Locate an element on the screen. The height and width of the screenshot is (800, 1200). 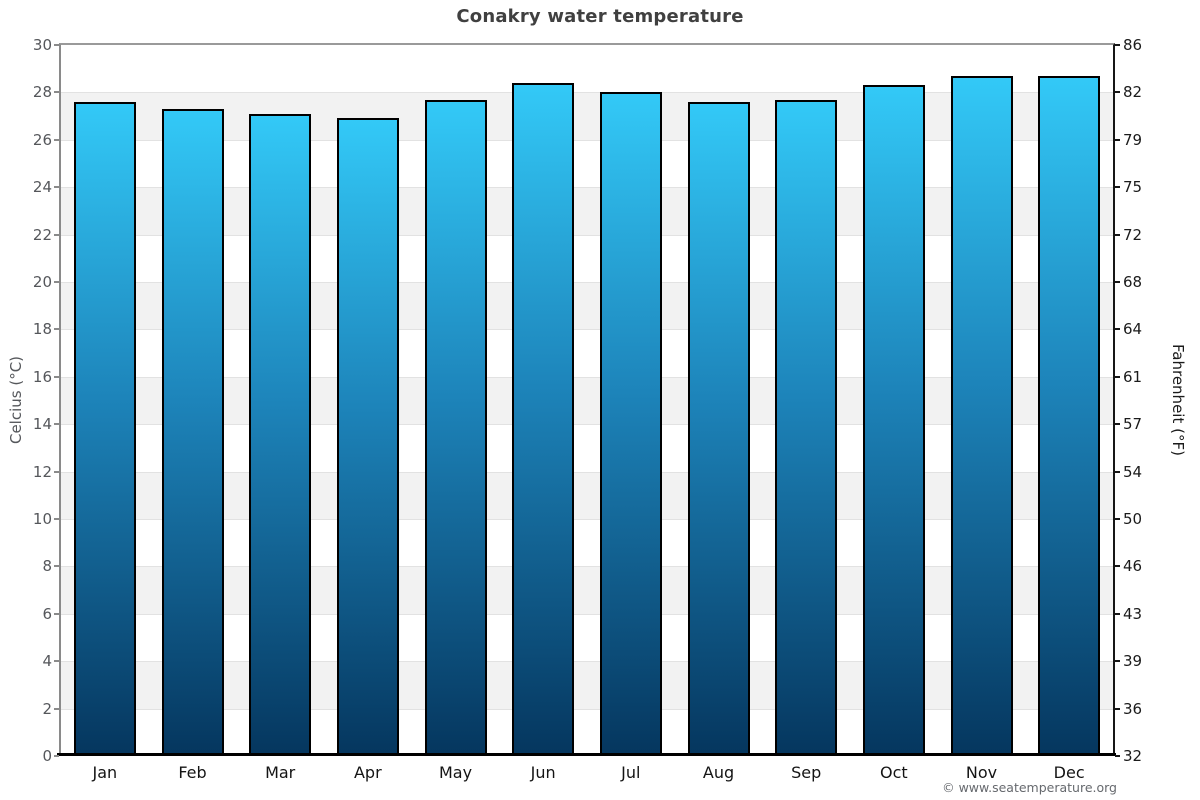
x-axis-line is located at coordinates (586, 754).